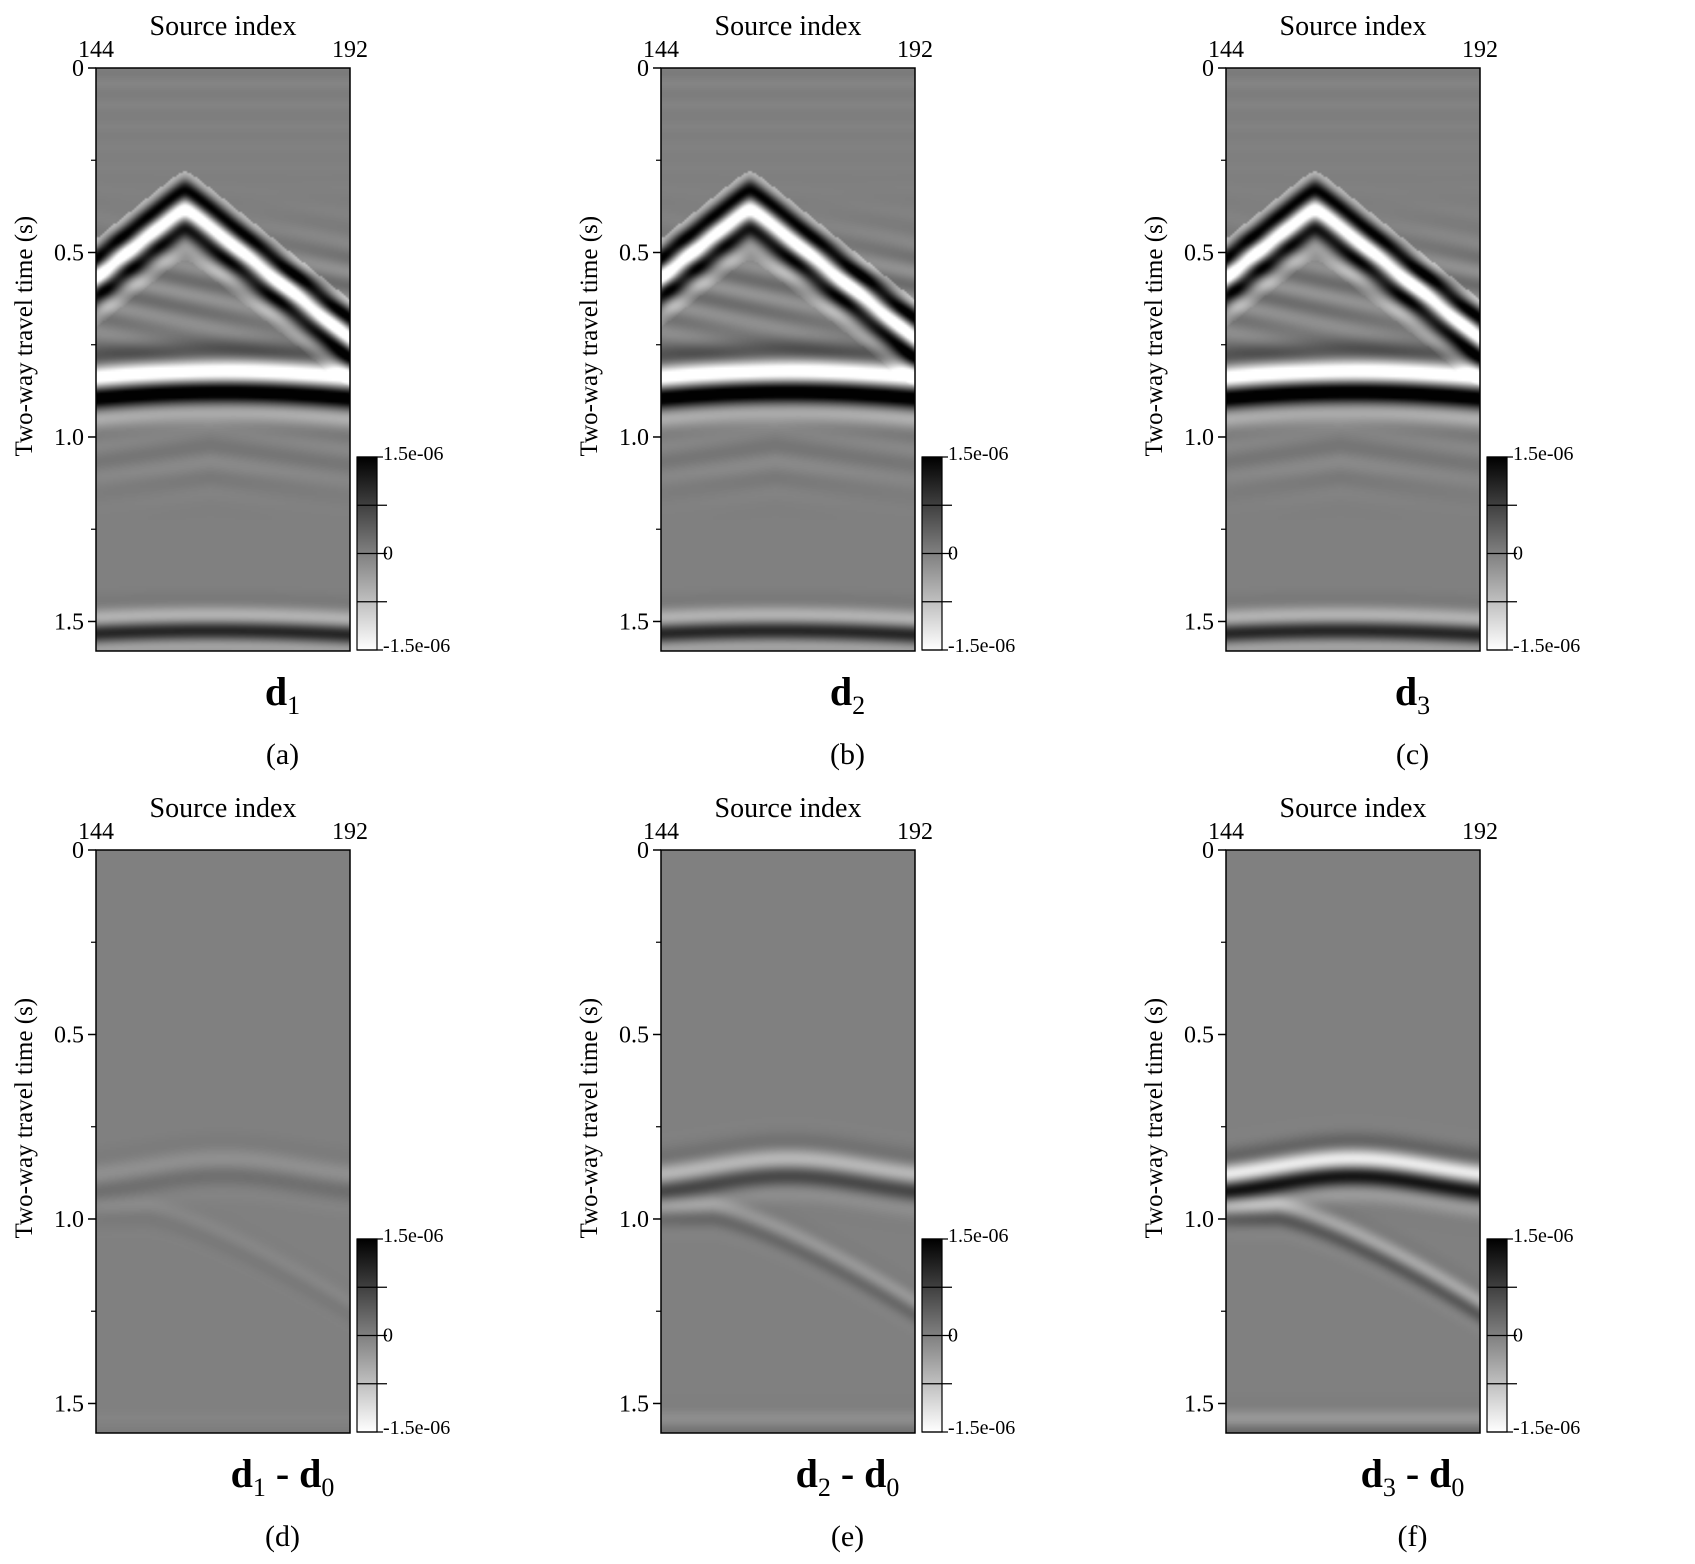 This screenshot has width=1695, height=1564. What do you see at coordinates (1412, 754) in the screenshot?
I see `panel-label-c: (c)` at bounding box center [1412, 754].